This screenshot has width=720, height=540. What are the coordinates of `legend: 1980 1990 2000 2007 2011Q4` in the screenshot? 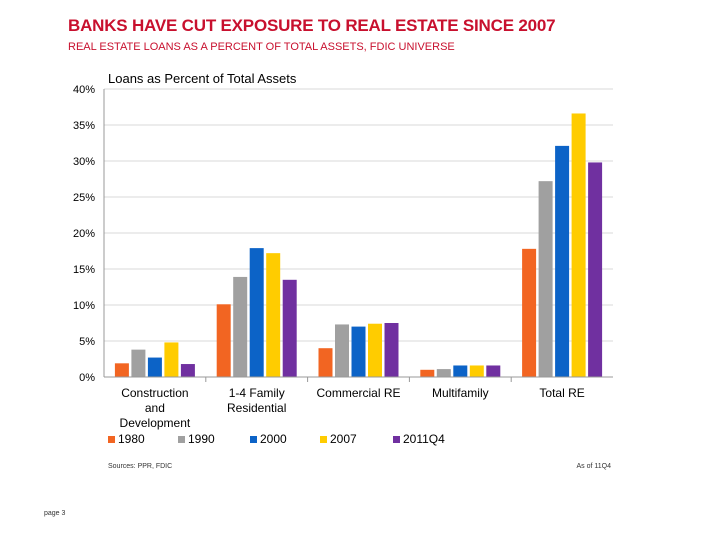 It's located at (276, 439).